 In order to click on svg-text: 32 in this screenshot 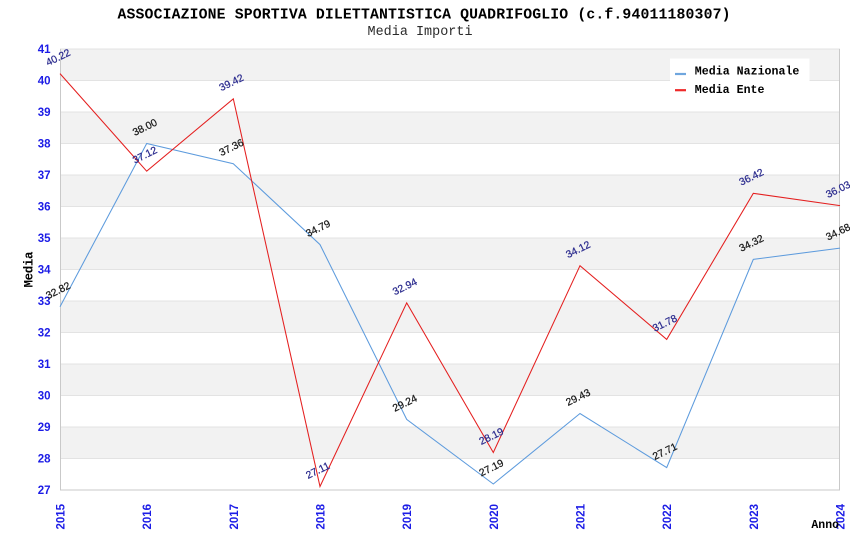, I will do `click(44, 334)`.